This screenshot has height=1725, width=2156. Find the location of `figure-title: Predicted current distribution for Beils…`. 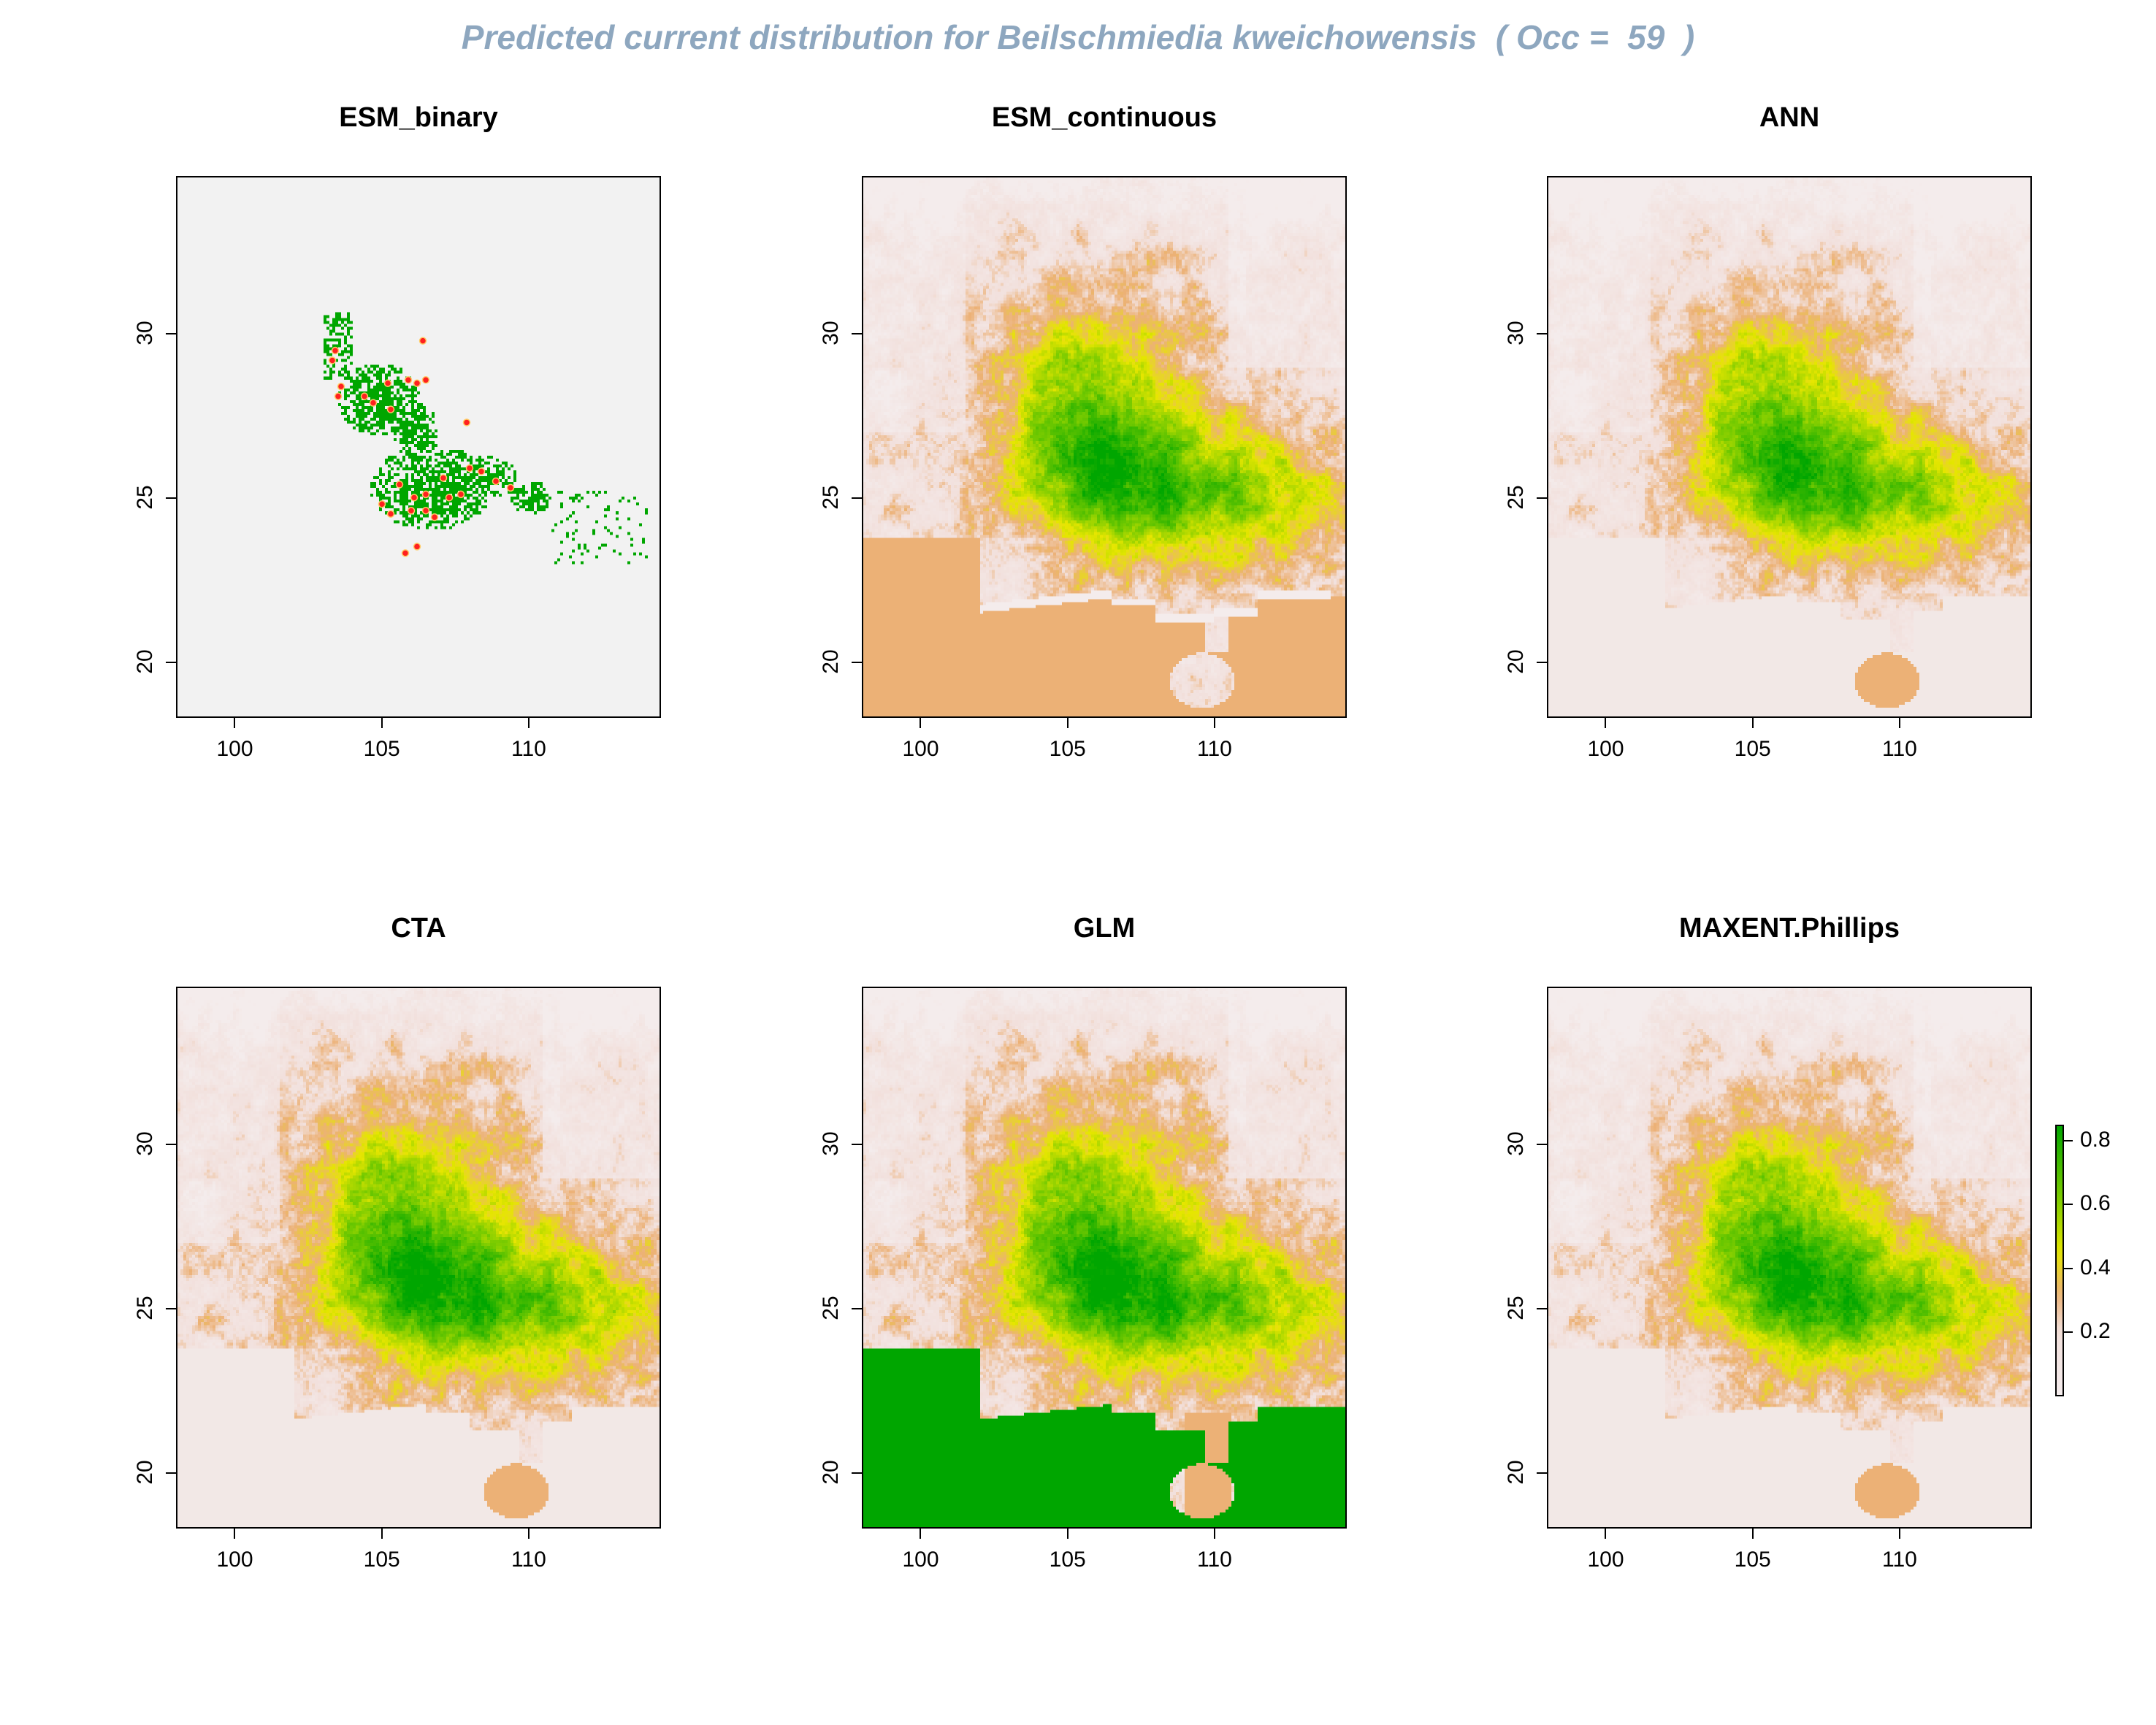

figure-title: Predicted current distribution for Beils… is located at coordinates (1078, 37).